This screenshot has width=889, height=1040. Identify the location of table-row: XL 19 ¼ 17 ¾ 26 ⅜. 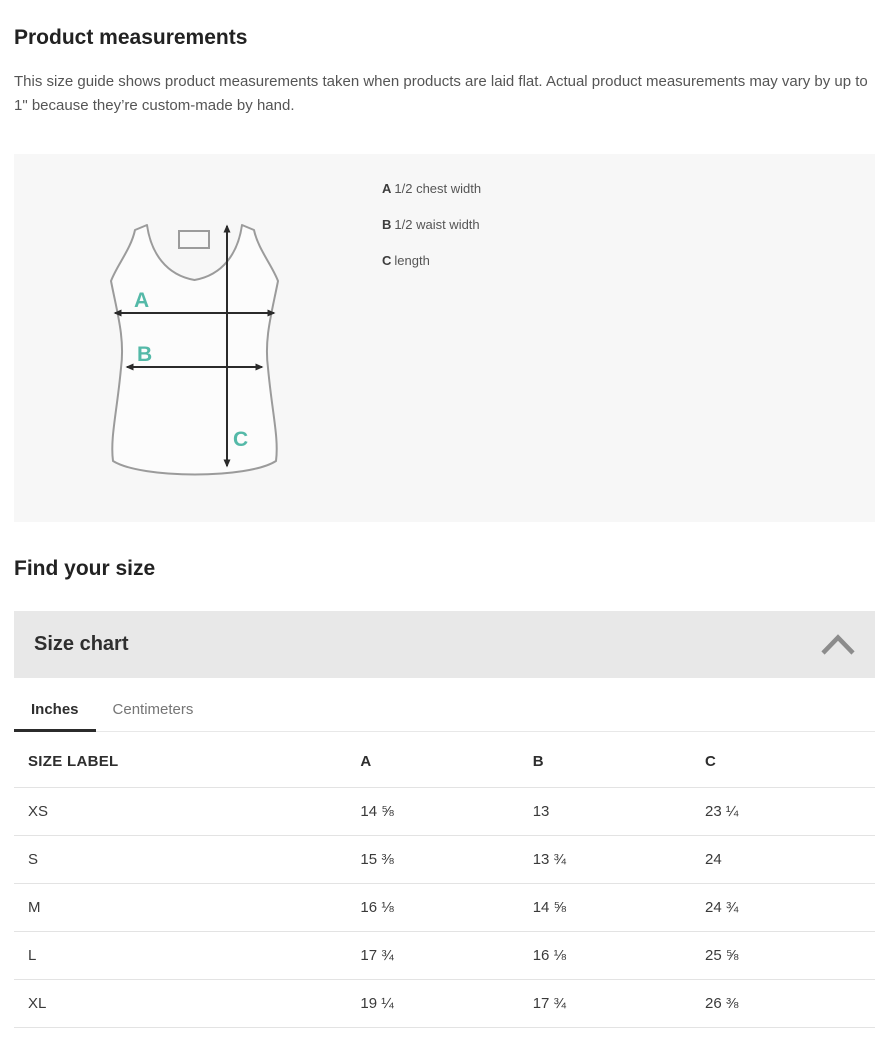
(444, 1003).